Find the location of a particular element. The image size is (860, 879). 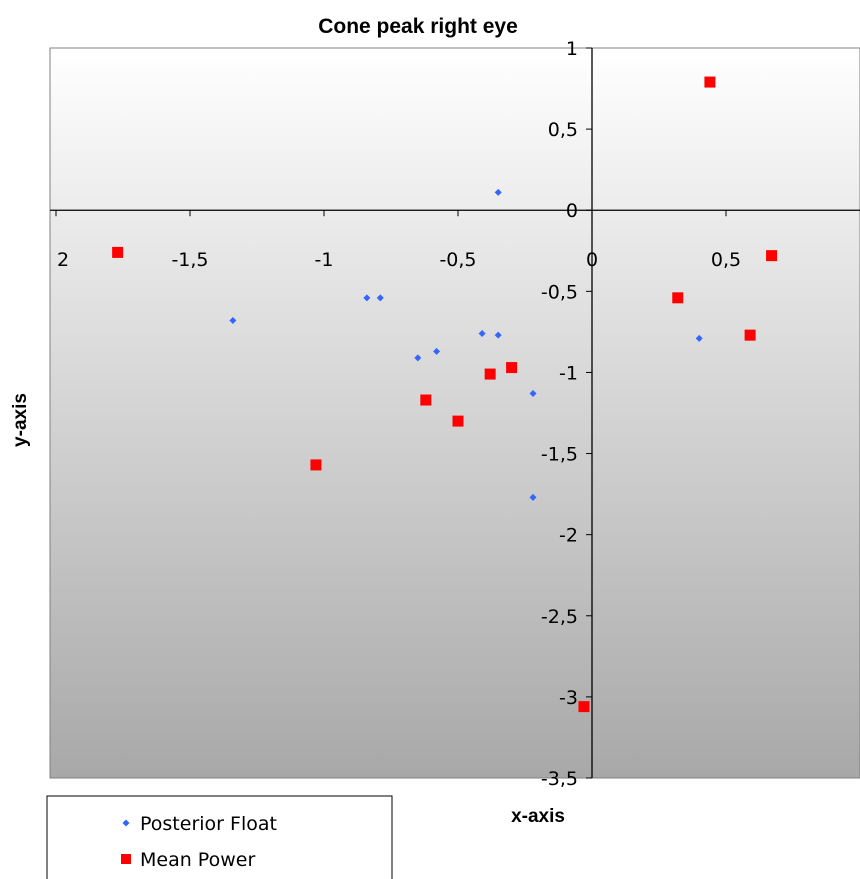

chart-title: Cone peak right eye is located at coordinates (418, 26).